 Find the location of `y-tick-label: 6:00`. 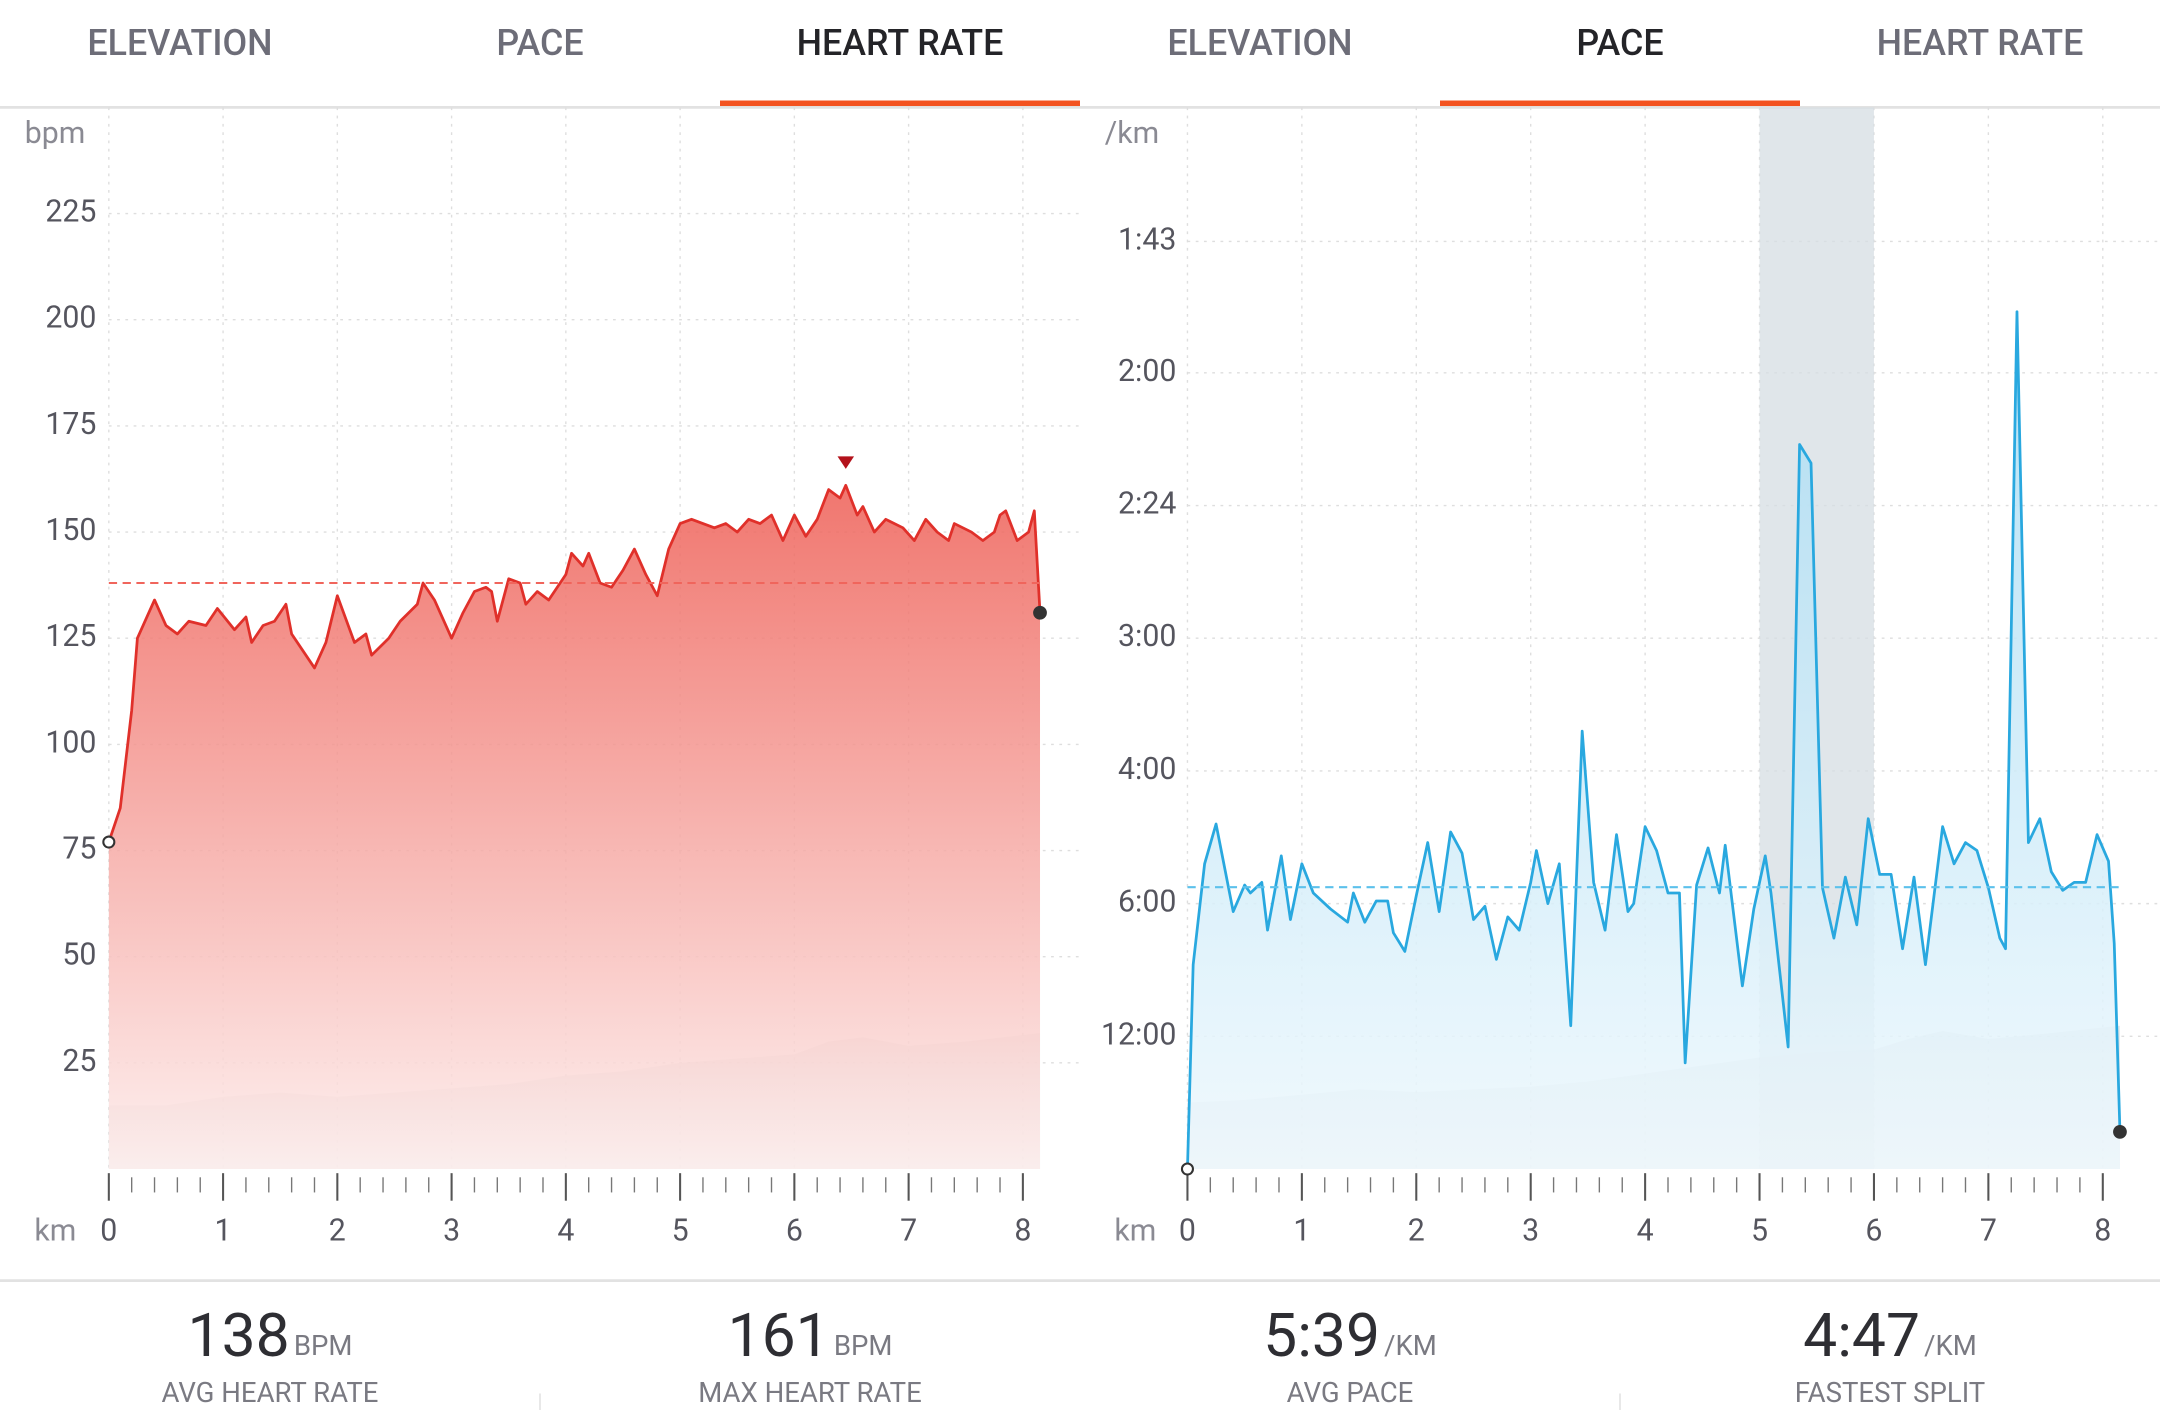

y-tick-label: 6:00 is located at coordinates (1147, 902).